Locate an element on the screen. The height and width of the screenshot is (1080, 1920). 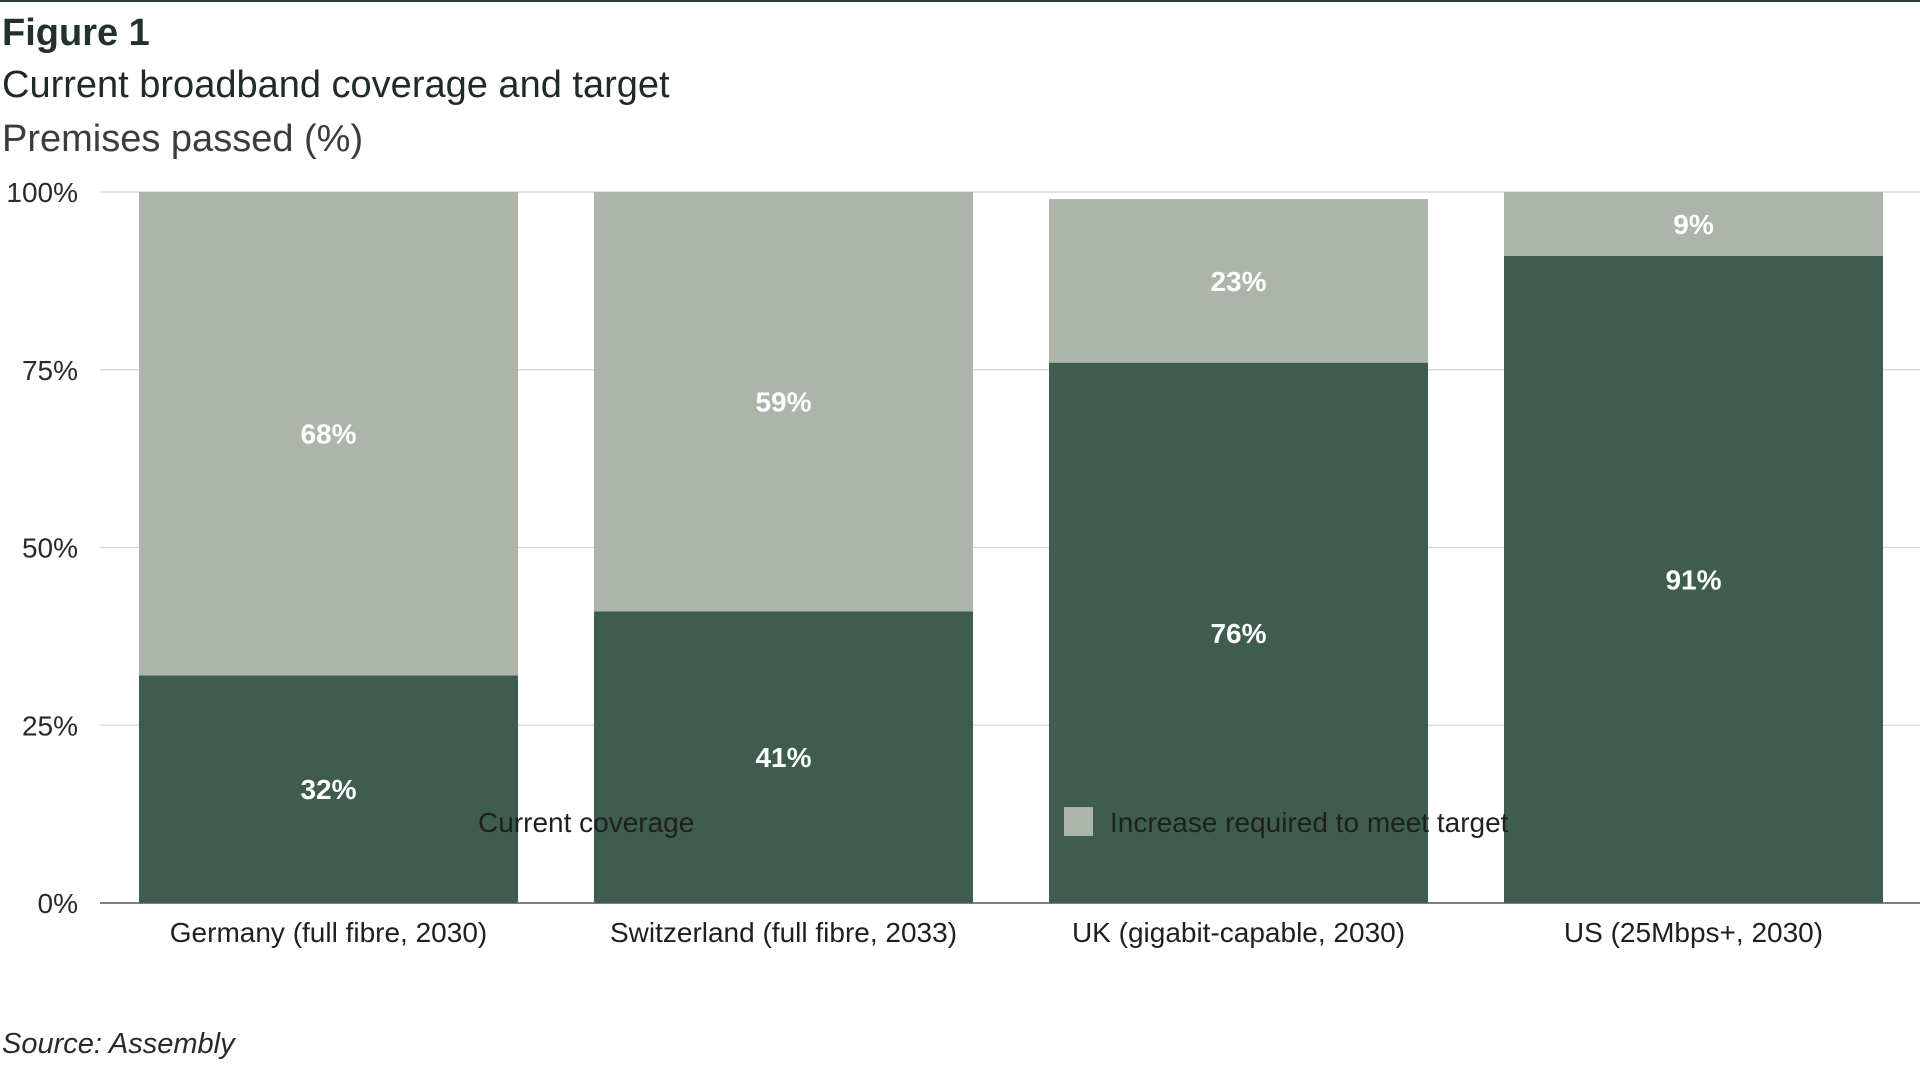
bar-value-label: 23% is located at coordinates (1238, 281).